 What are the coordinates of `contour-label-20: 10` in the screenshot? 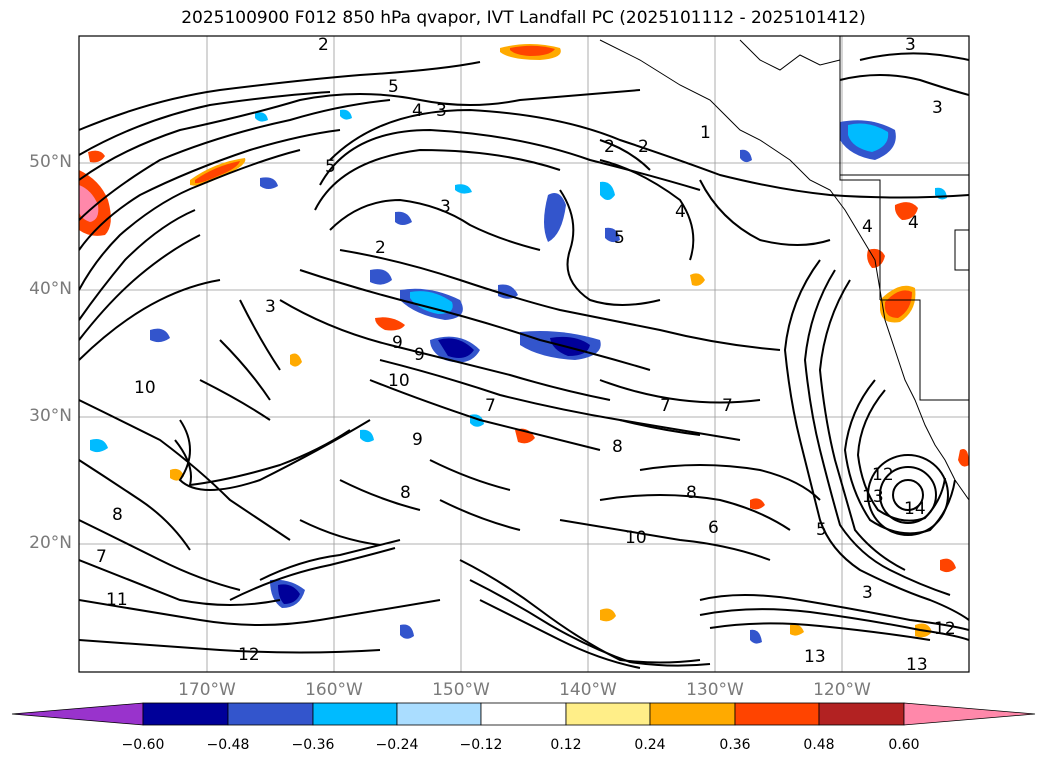 It's located at (145, 388).